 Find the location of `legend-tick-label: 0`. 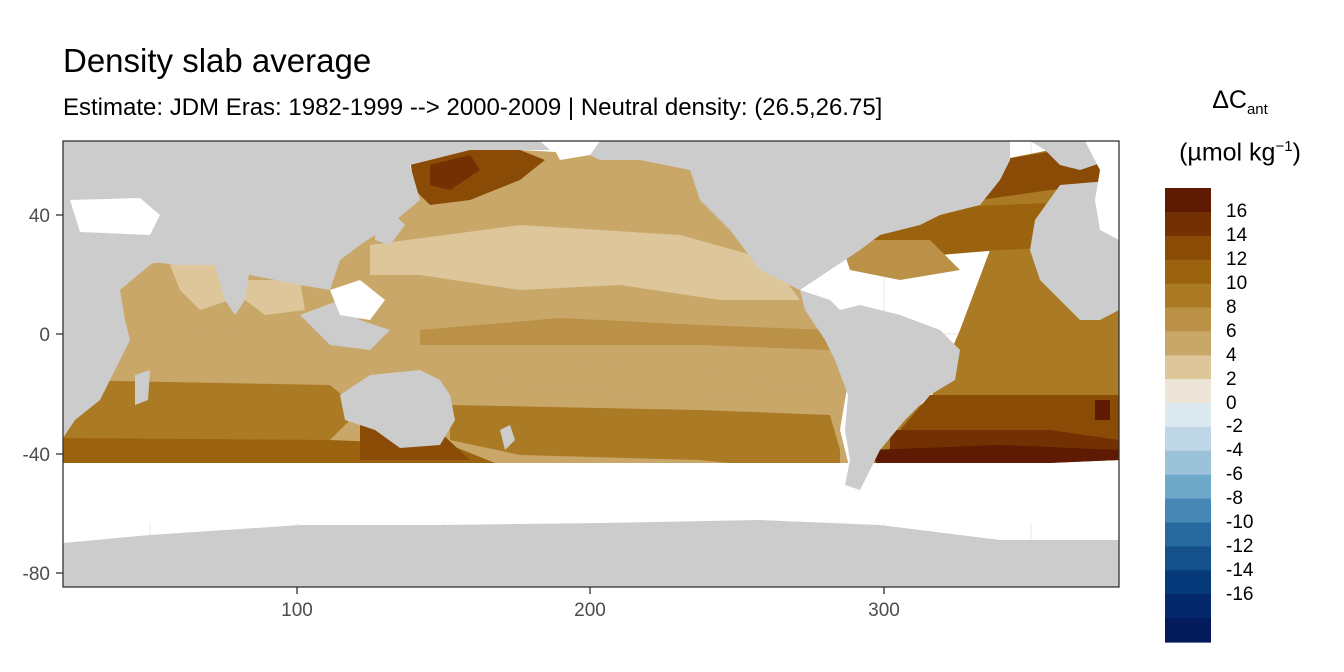

legend-tick-label: 0 is located at coordinates (1231, 403).